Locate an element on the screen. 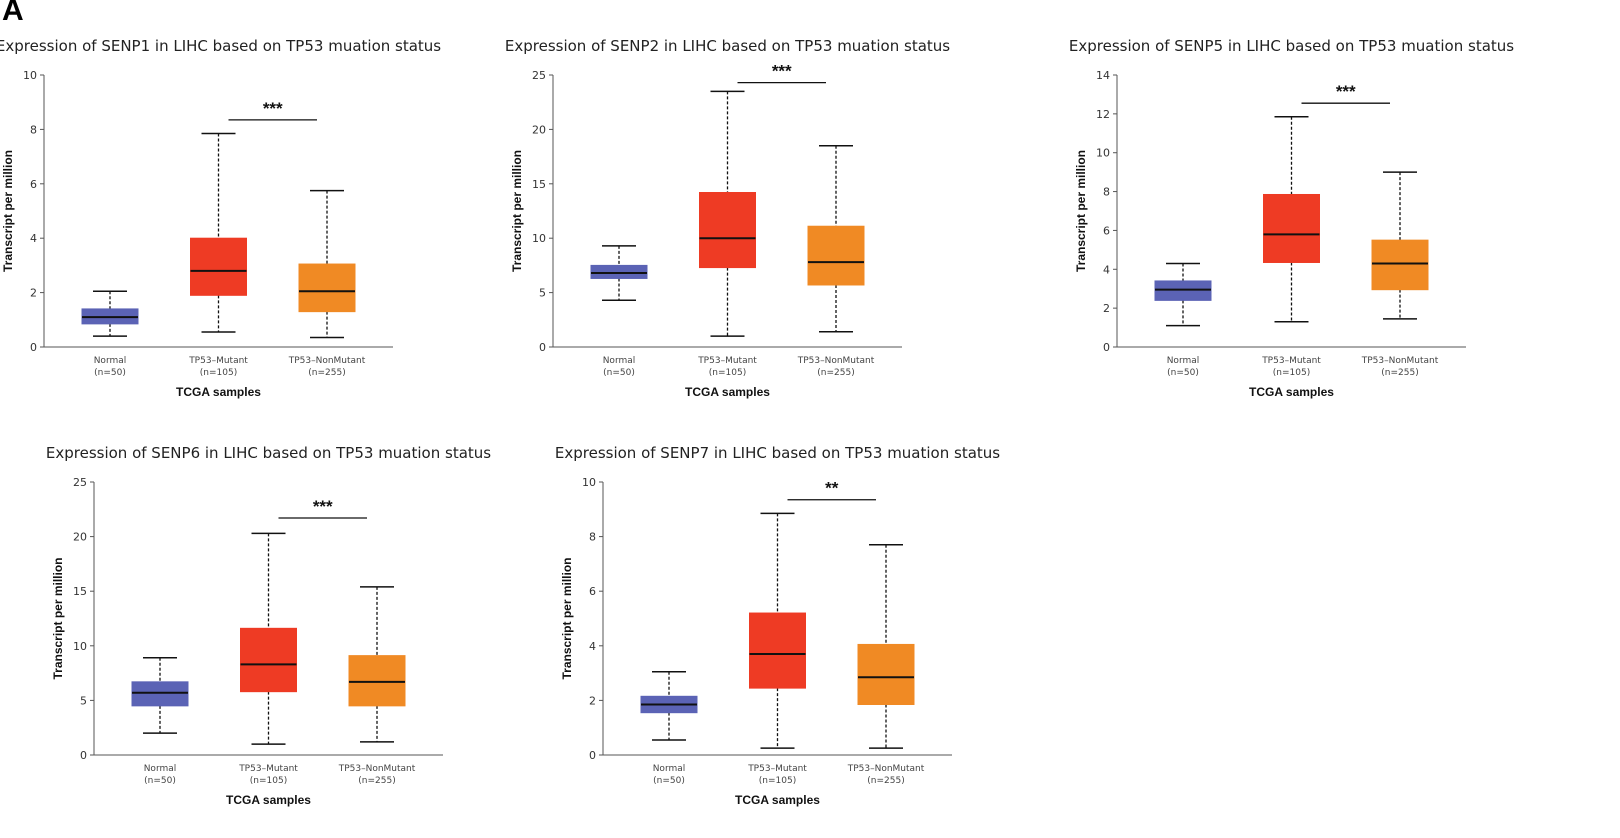 The image size is (1620, 838). significance-label: ** is located at coordinates (832, 488).